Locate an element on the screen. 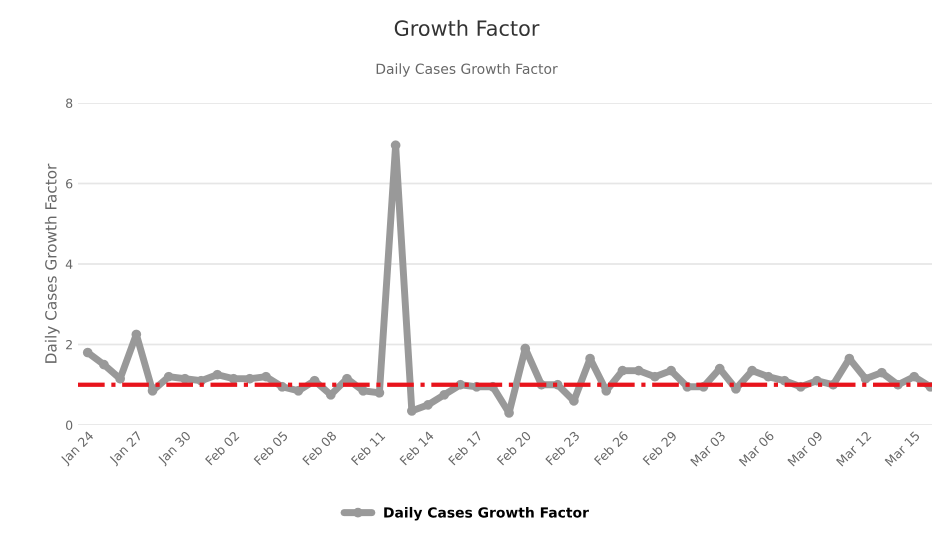 The height and width of the screenshot is (533, 933). x-tick-label: Jan 27 is located at coordinates (126, 448).